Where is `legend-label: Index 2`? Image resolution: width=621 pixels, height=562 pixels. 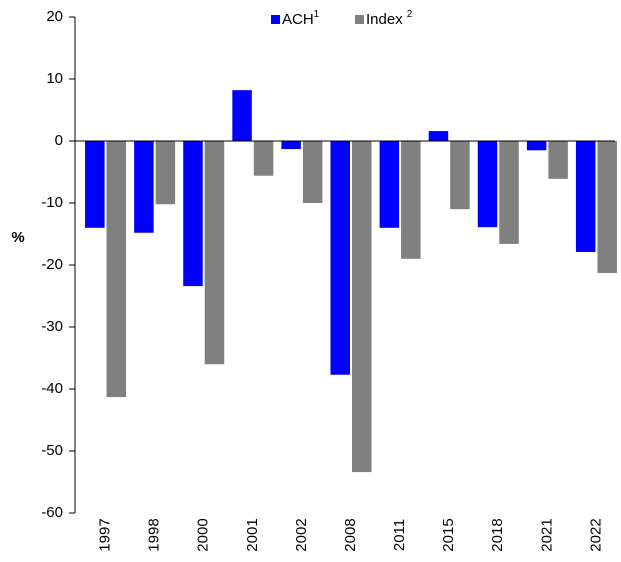 legend-label: Index 2 is located at coordinates (389, 18).